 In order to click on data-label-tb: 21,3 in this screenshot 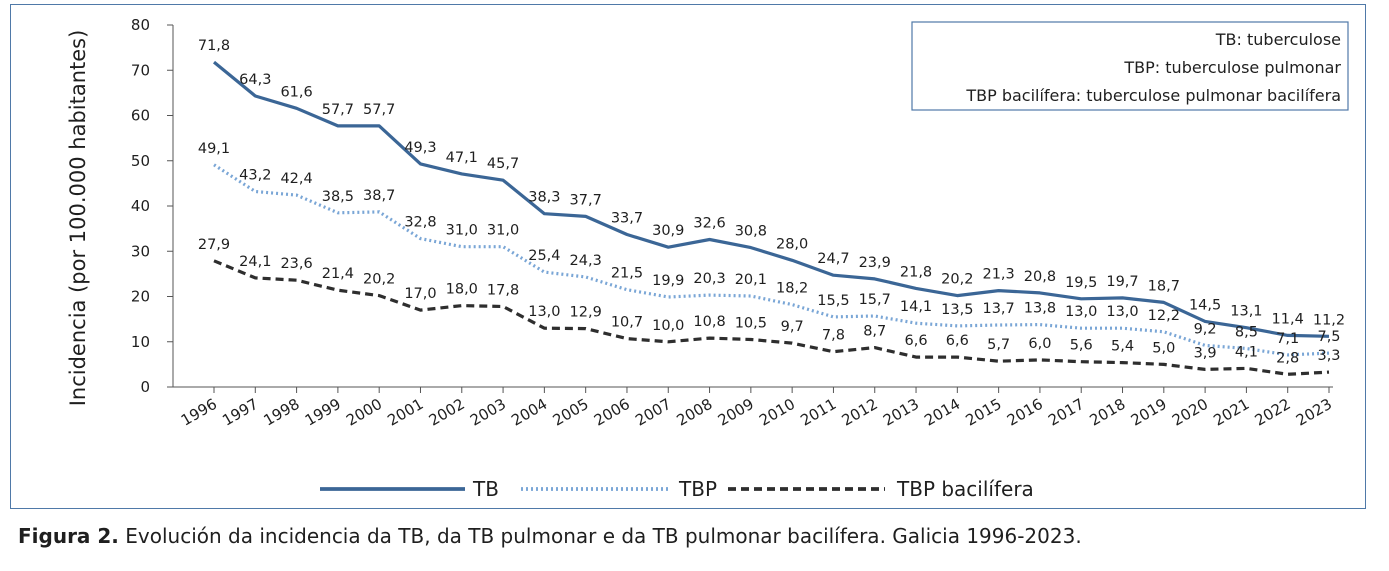, I will do `click(998, 275)`.